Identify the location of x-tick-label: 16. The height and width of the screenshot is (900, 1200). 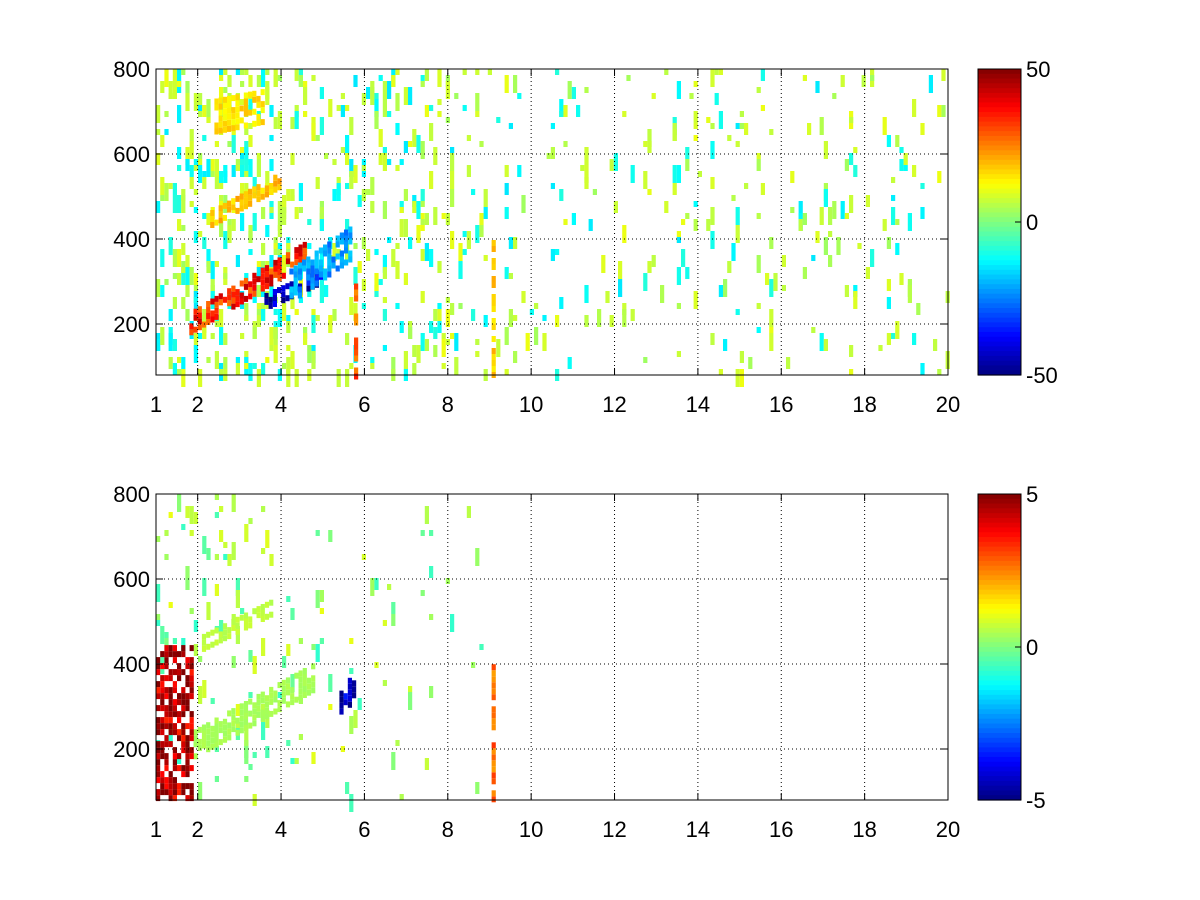
(781, 829).